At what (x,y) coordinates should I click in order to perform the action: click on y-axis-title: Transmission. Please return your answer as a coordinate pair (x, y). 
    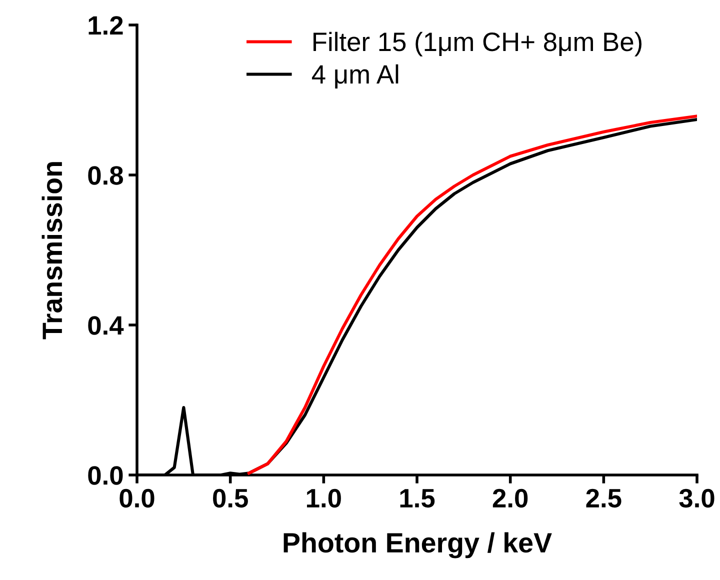
    Looking at the image, I should click on (52, 251).